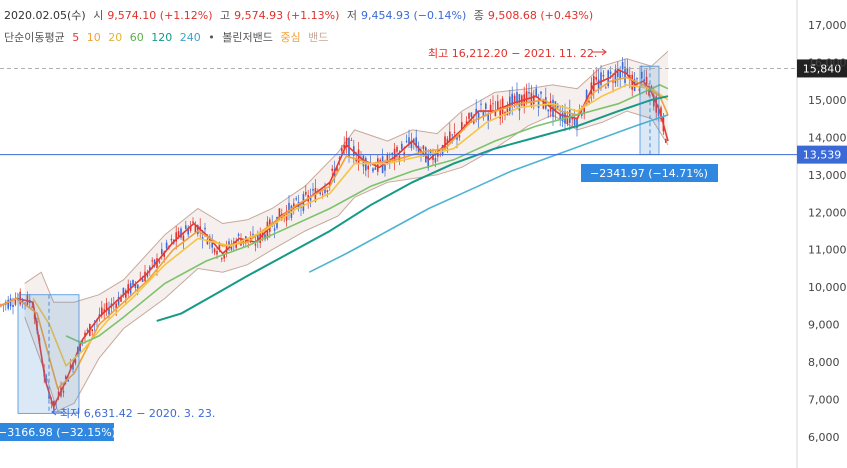 The width and height of the screenshot is (847, 468). I want to click on y-tick-label: 14,000, so click(827, 137).